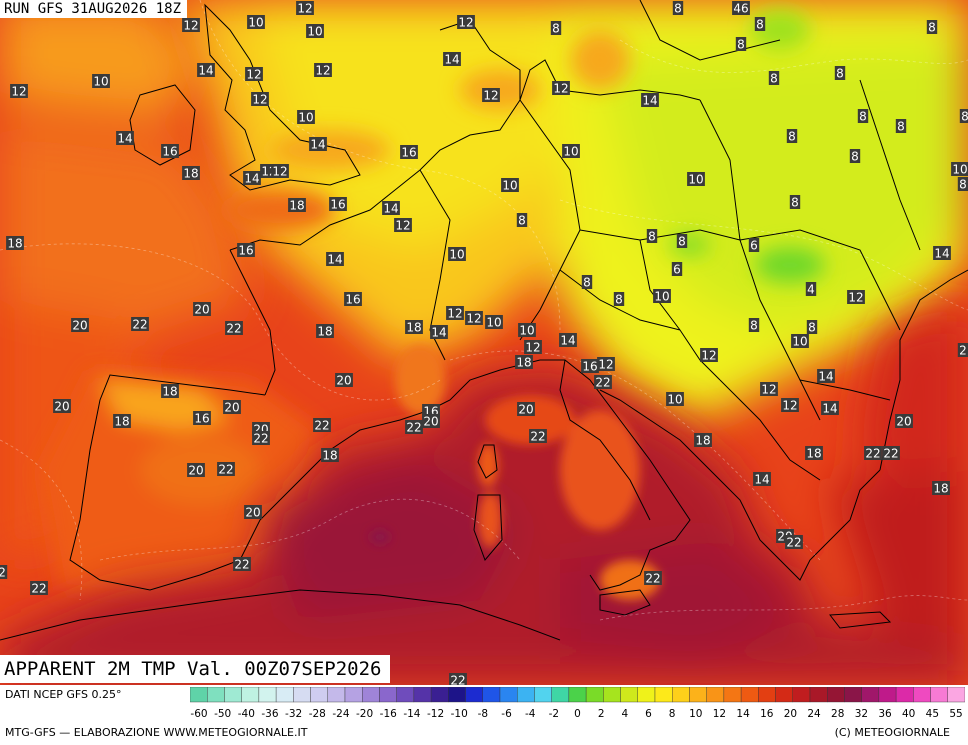 The height and width of the screenshot is (745, 968). I want to click on scale-tick-label: -32, so click(293, 714).